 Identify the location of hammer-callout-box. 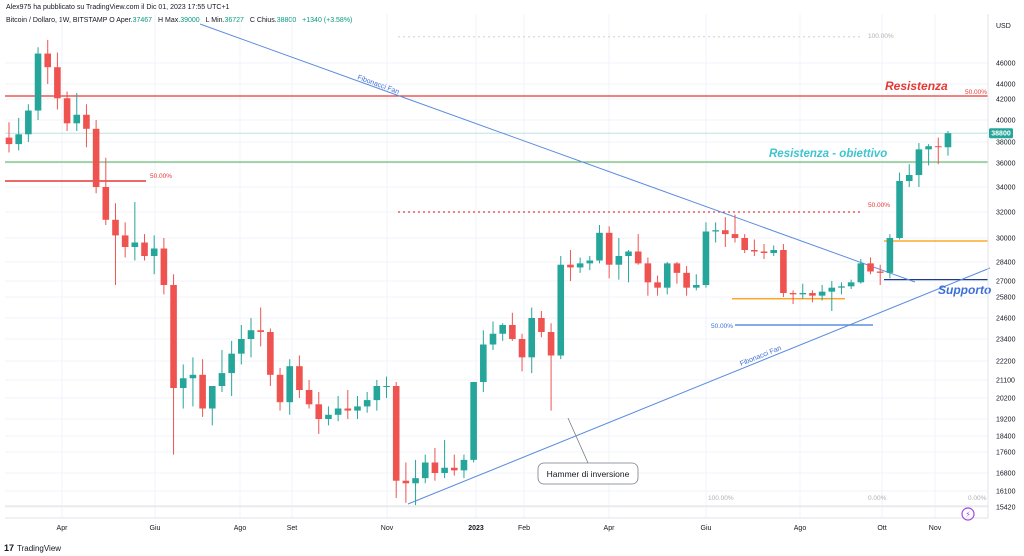
(588, 473).